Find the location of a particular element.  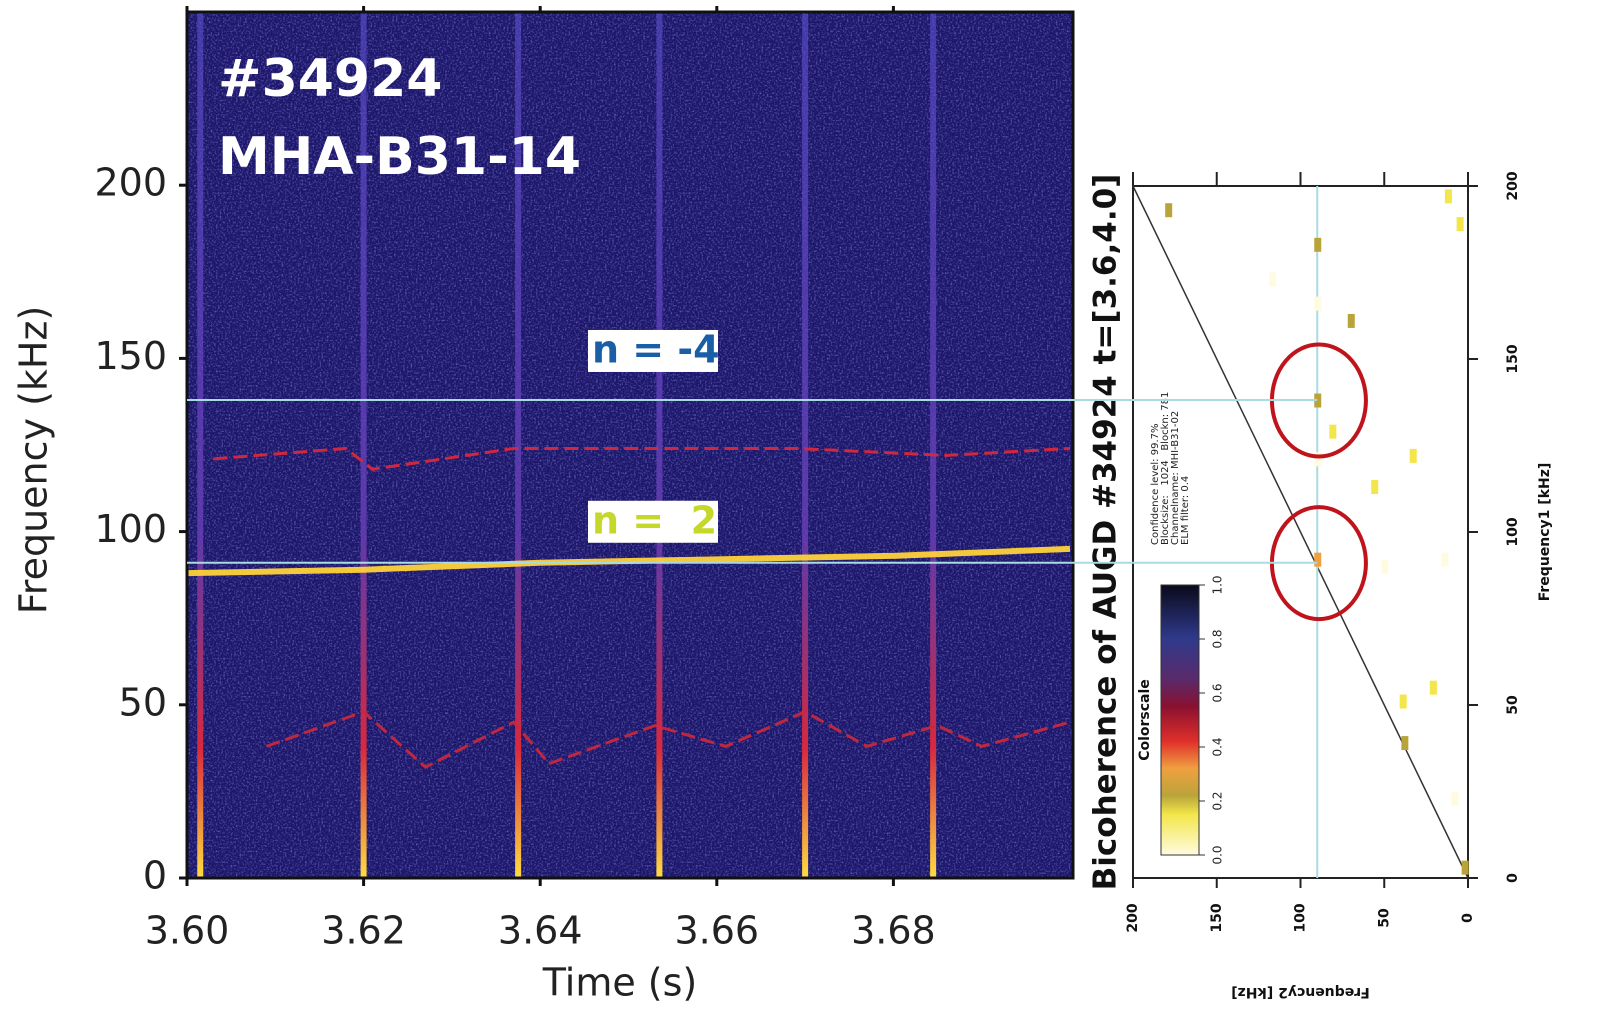

mode-label: n = -4 is located at coordinates (656, 349).